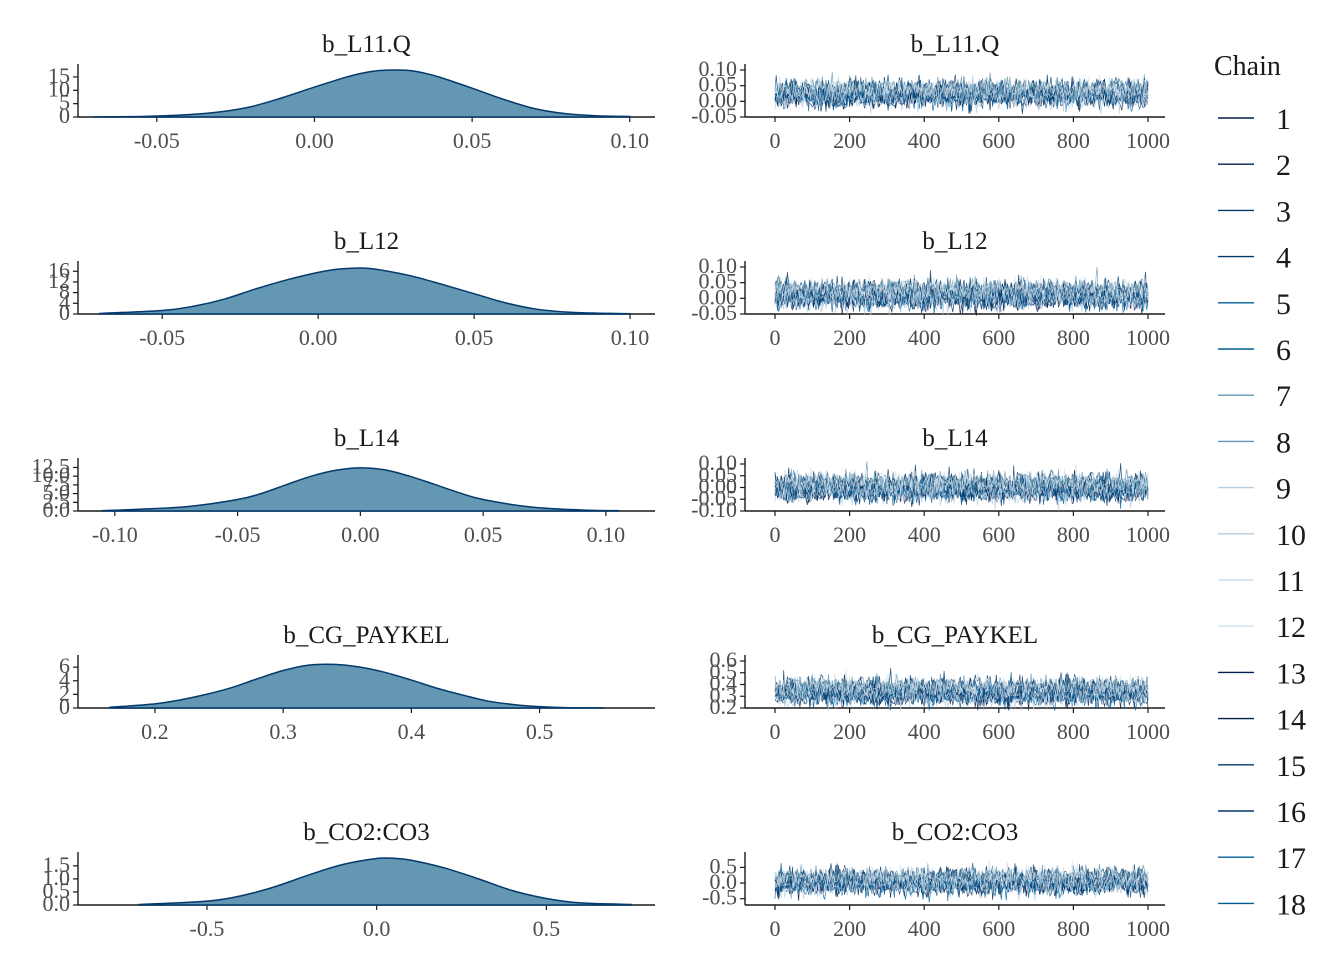  Describe the element at coordinates (955, 44) in the screenshot. I see `panel-title: b_L11.Q` at that location.